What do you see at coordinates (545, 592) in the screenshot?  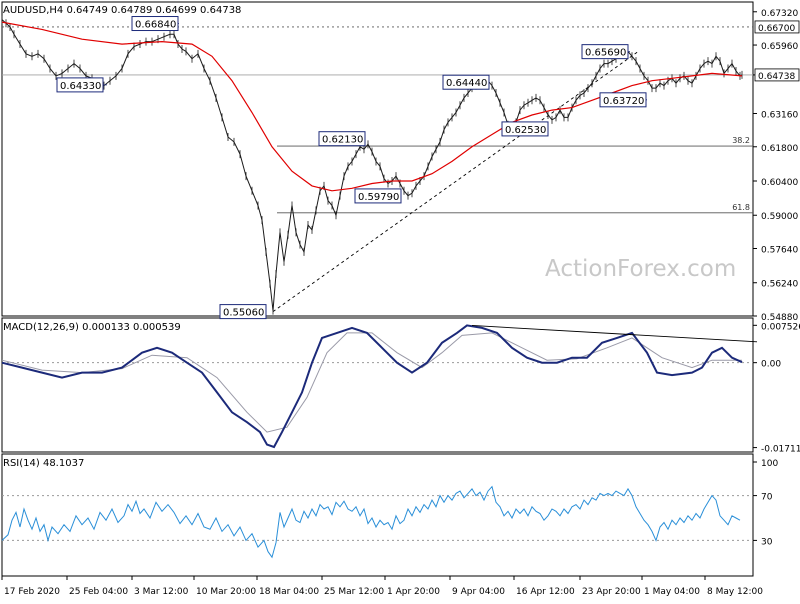 I see `x-tick-label: 16 Apr 12:00` at bounding box center [545, 592].